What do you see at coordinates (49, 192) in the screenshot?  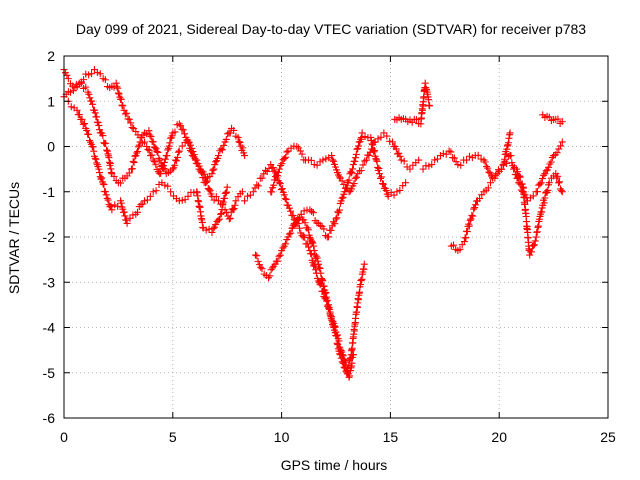 I see `y-tick-label: -1` at bounding box center [49, 192].